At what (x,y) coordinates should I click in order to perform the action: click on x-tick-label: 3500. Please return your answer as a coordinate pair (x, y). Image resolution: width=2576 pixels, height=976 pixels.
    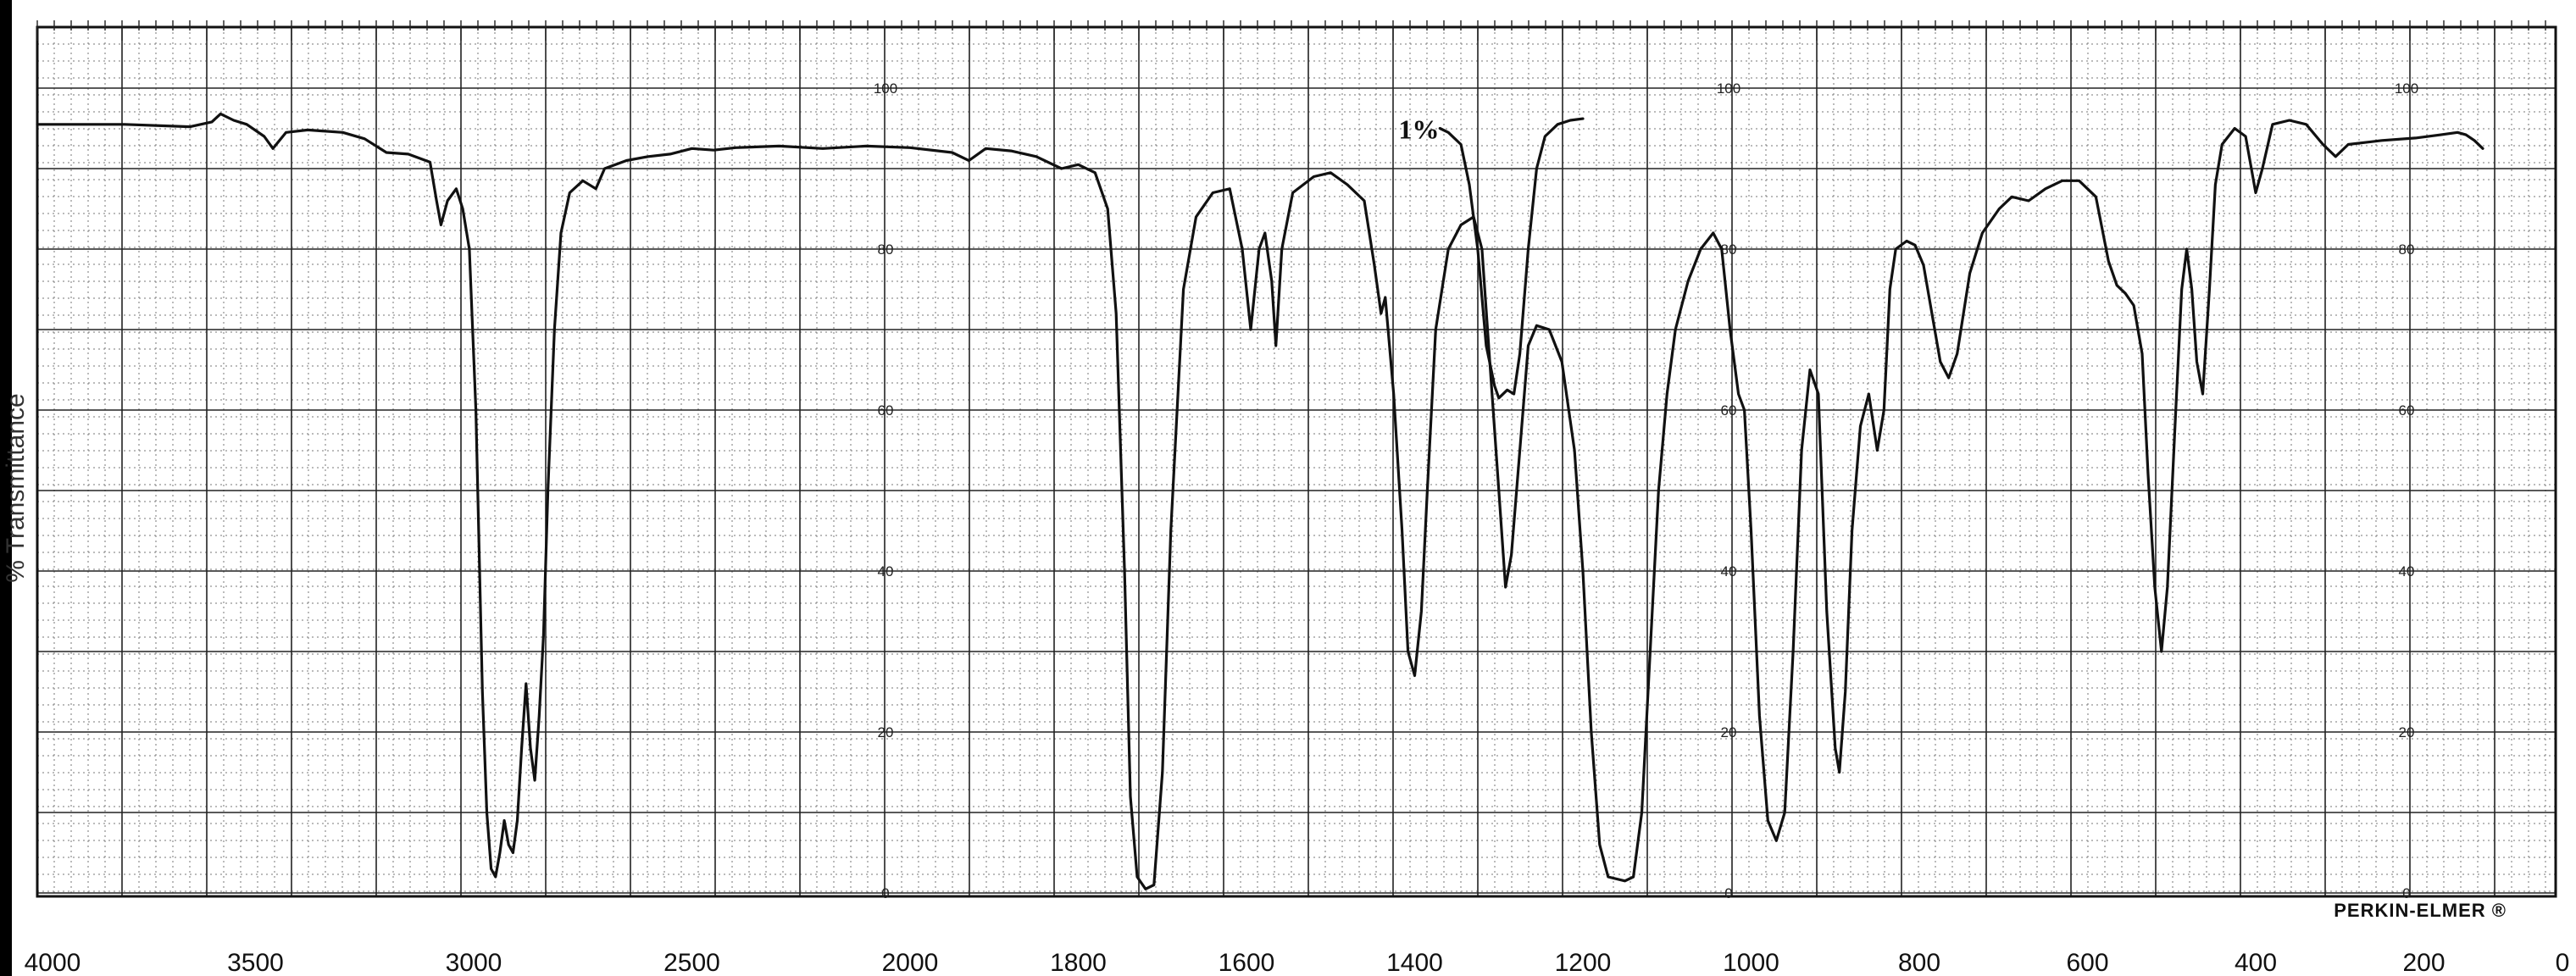
    Looking at the image, I should click on (255, 962).